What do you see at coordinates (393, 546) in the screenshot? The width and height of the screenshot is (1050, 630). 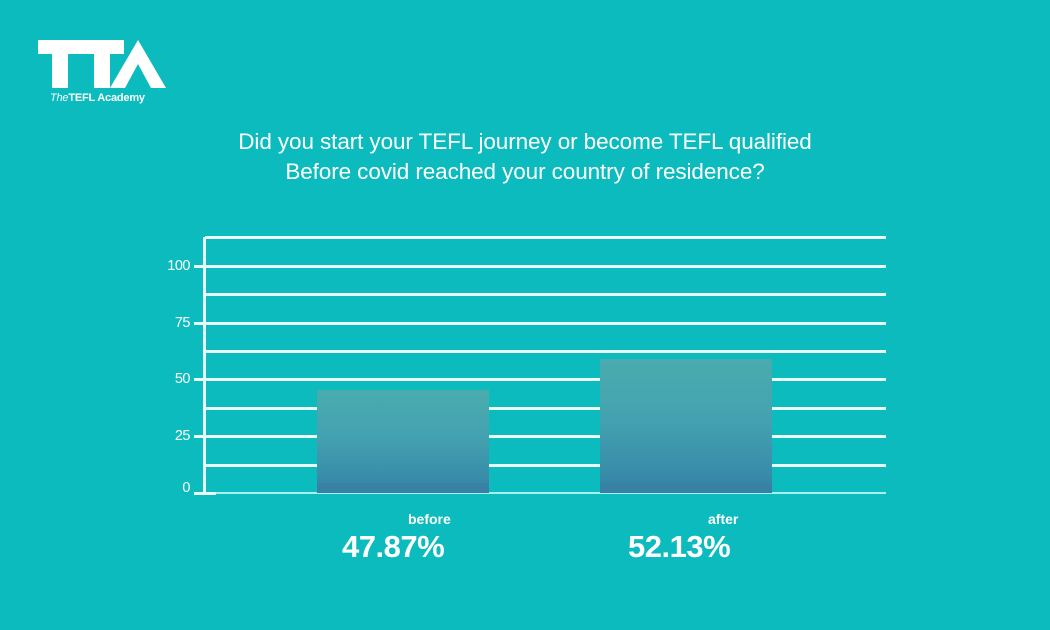 I see `value-label-before: 47.87%` at bounding box center [393, 546].